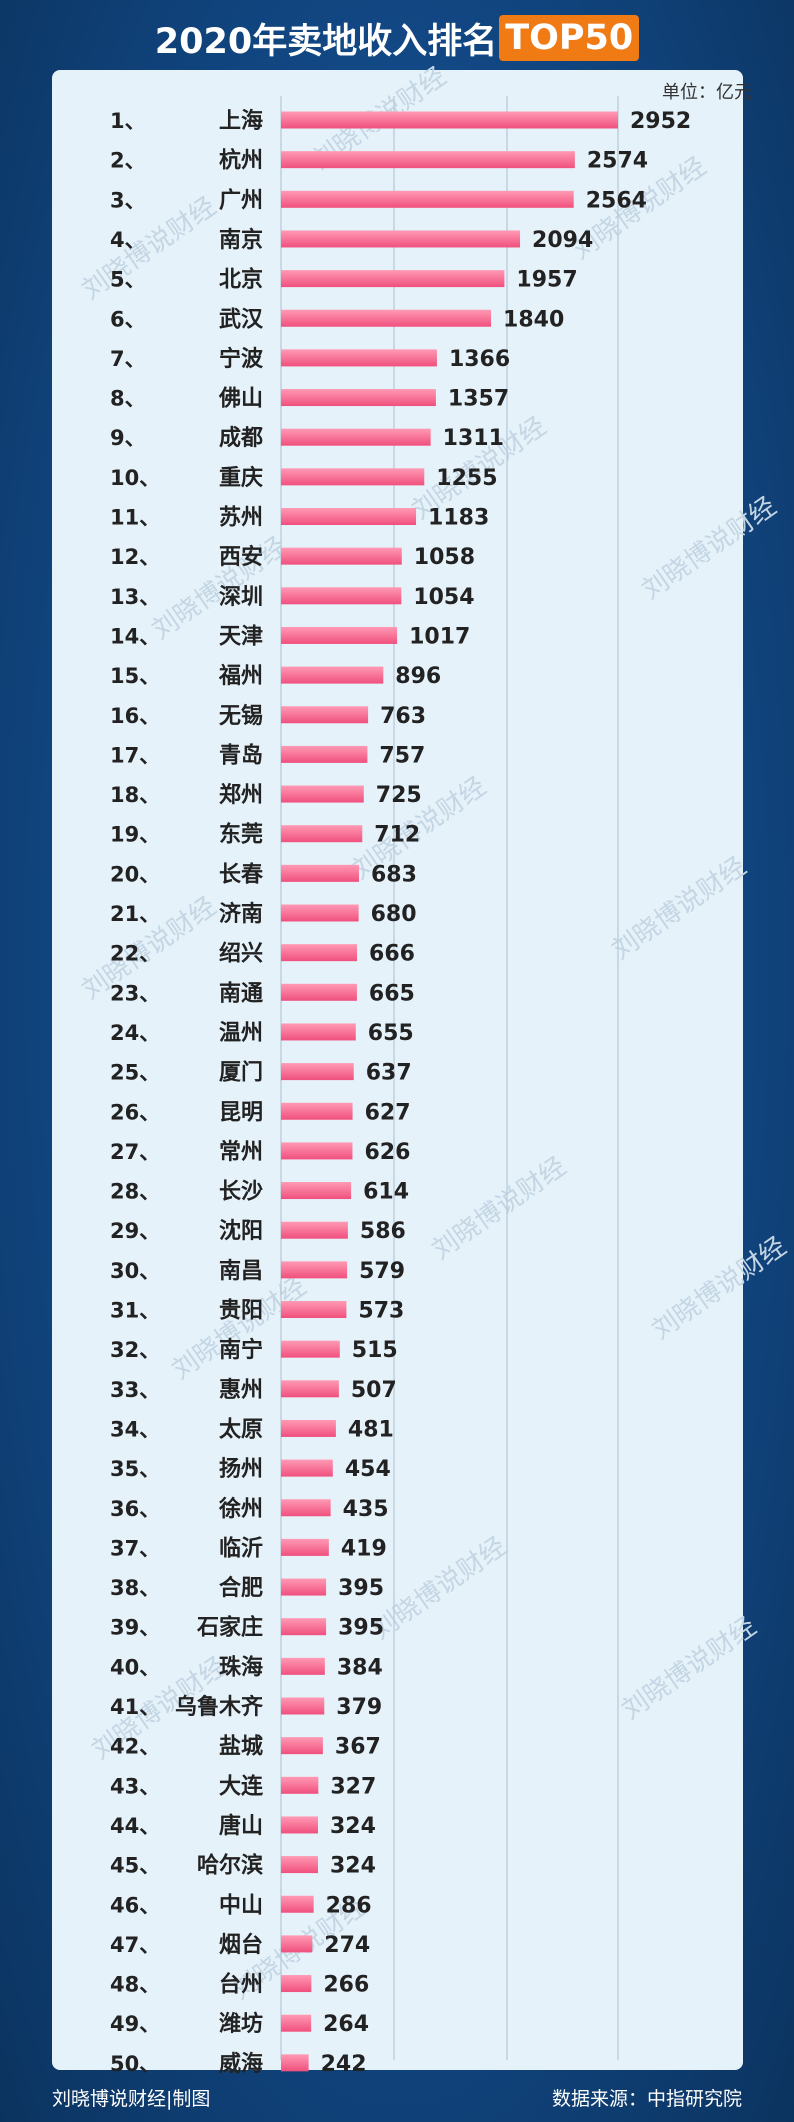 This screenshot has height=2122, width=794. I want to click on value-label: 367, so click(358, 1747).